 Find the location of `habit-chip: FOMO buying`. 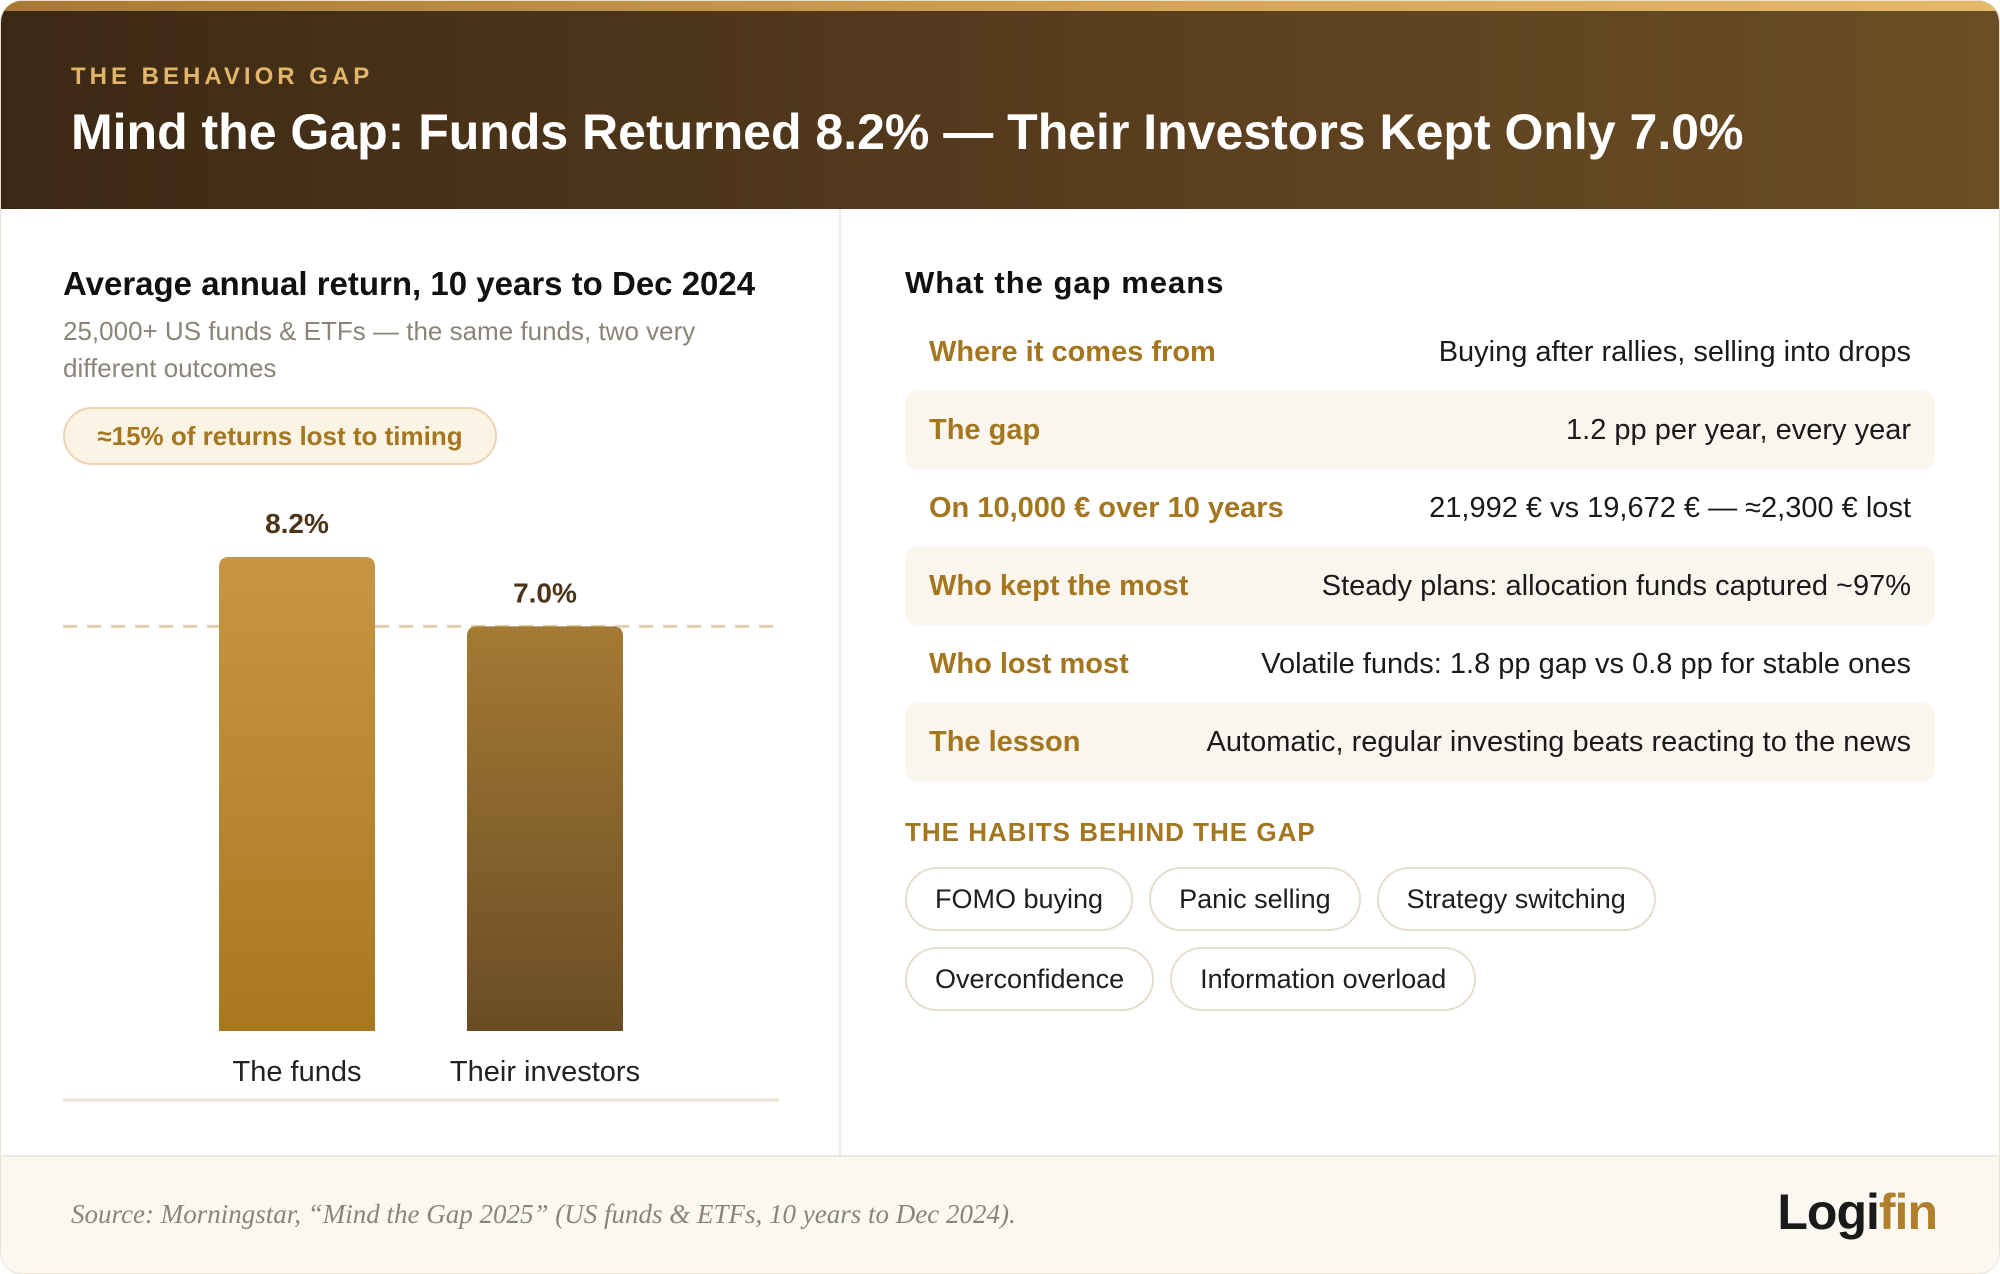

habit-chip: FOMO buying is located at coordinates (1019, 899).